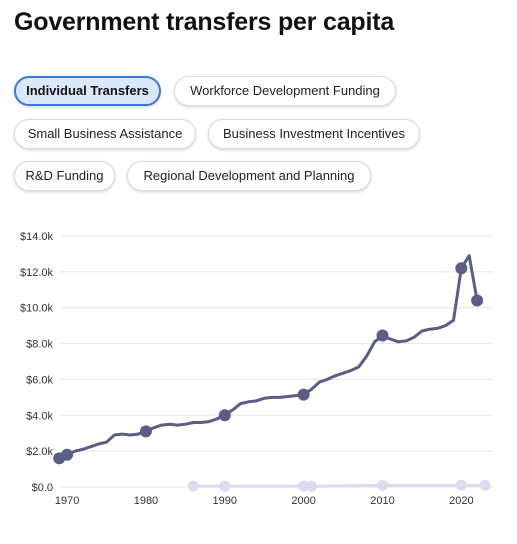 The height and width of the screenshot is (544, 517). What do you see at coordinates (39, 416) in the screenshot?
I see `y-tick-label: $4.0k` at bounding box center [39, 416].